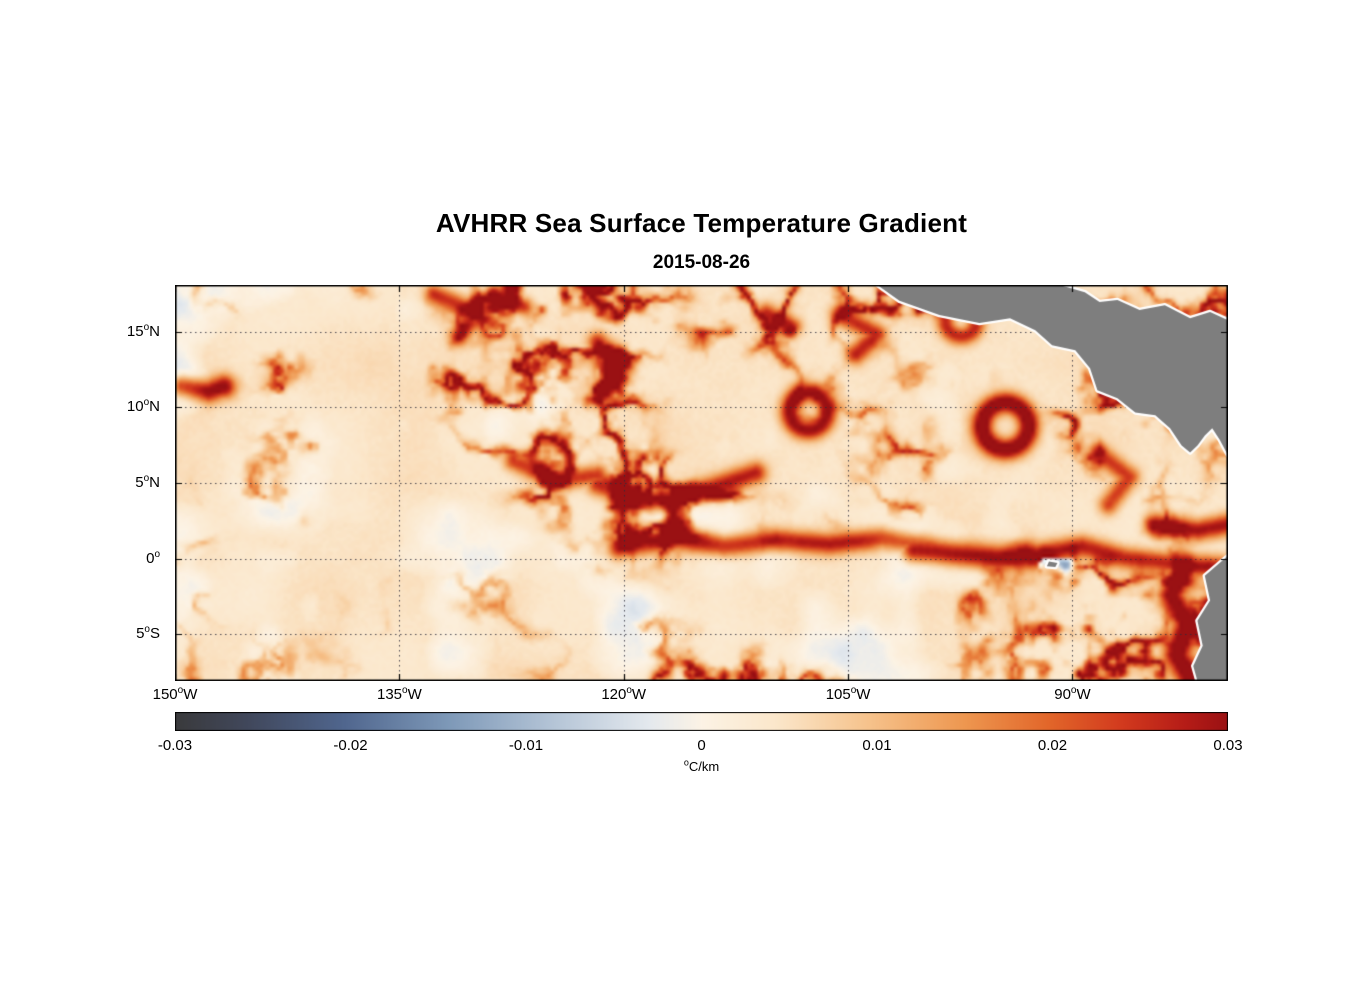  What do you see at coordinates (175, 694) in the screenshot?
I see `x-tick-label-150W: 150oW` at bounding box center [175, 694].